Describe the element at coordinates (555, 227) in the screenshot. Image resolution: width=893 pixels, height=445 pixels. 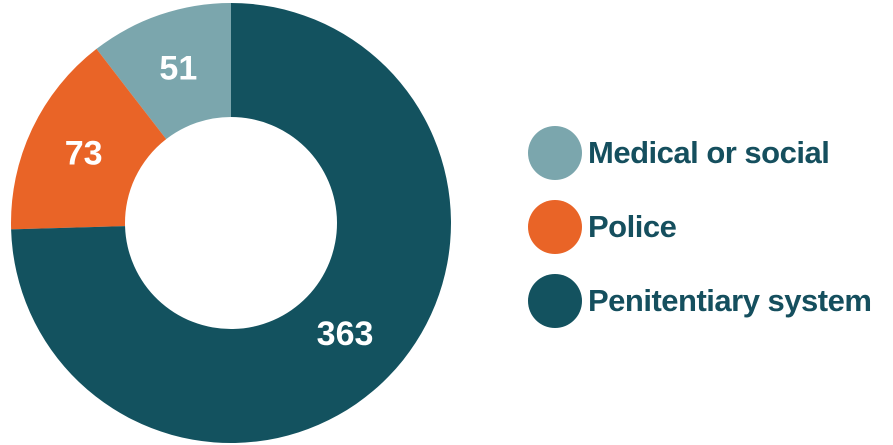
I see `legend-swatch-police` at that location.